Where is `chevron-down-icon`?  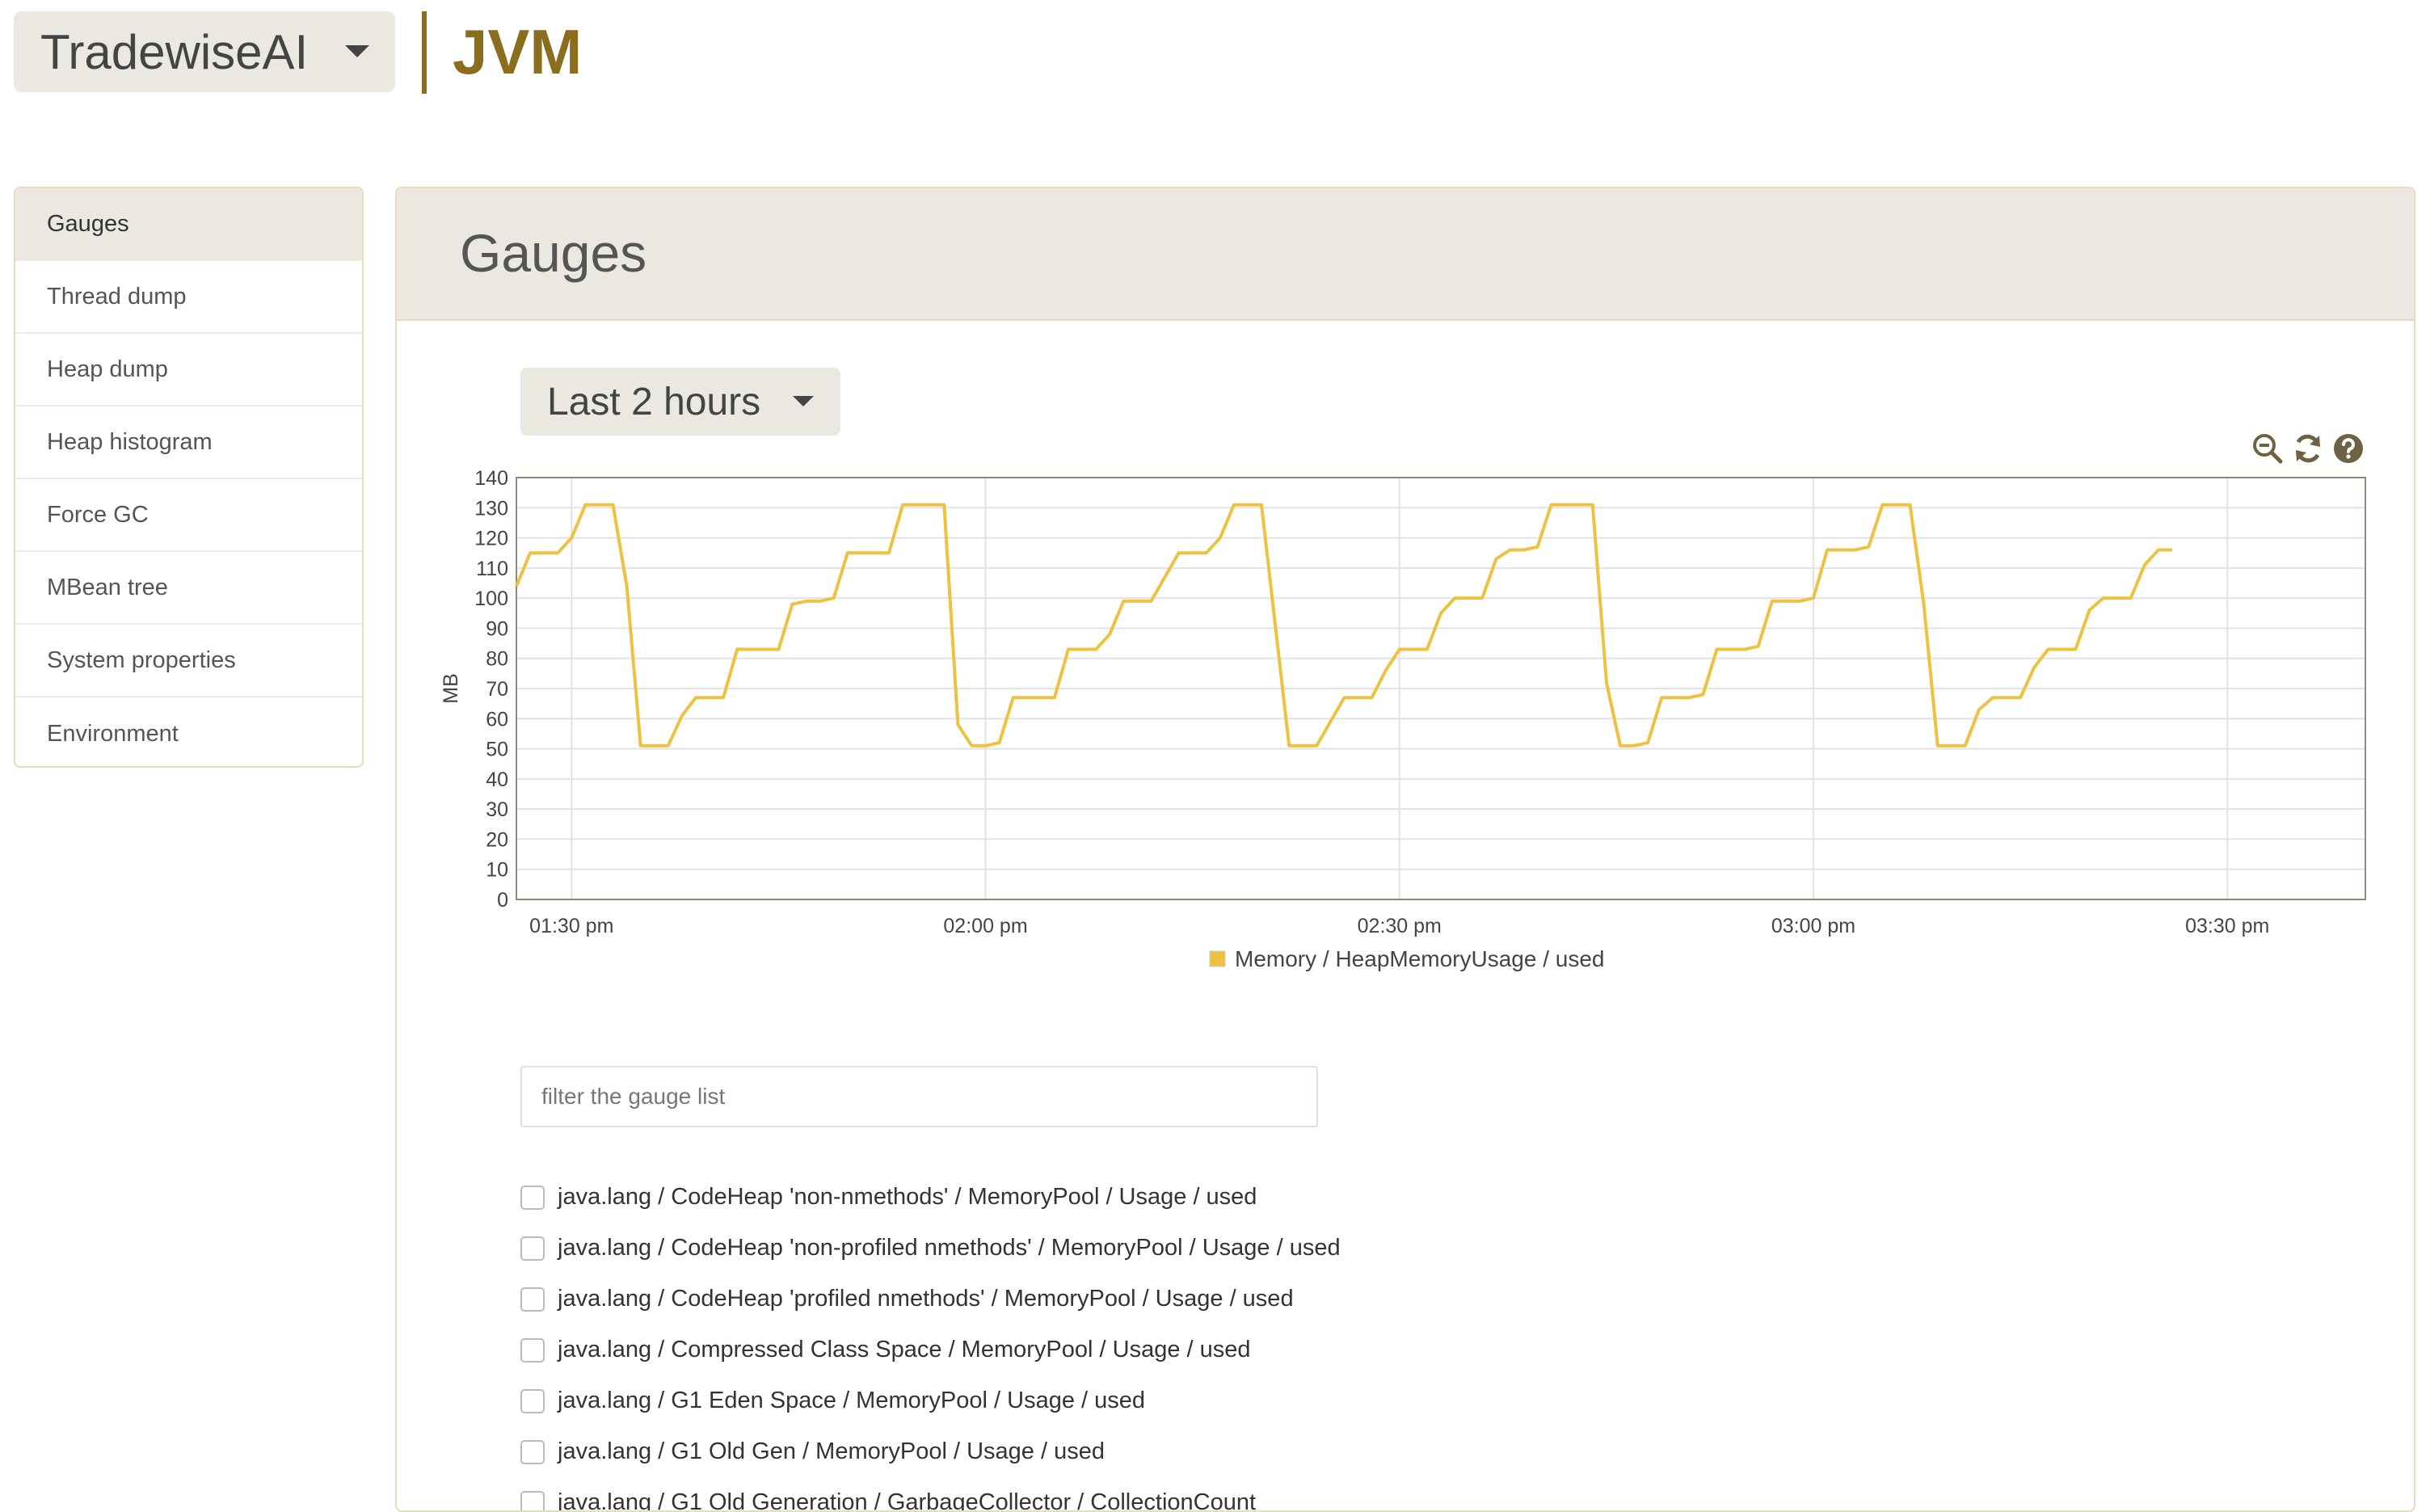
chevron-down-icon is located at coordinates (357, 51).